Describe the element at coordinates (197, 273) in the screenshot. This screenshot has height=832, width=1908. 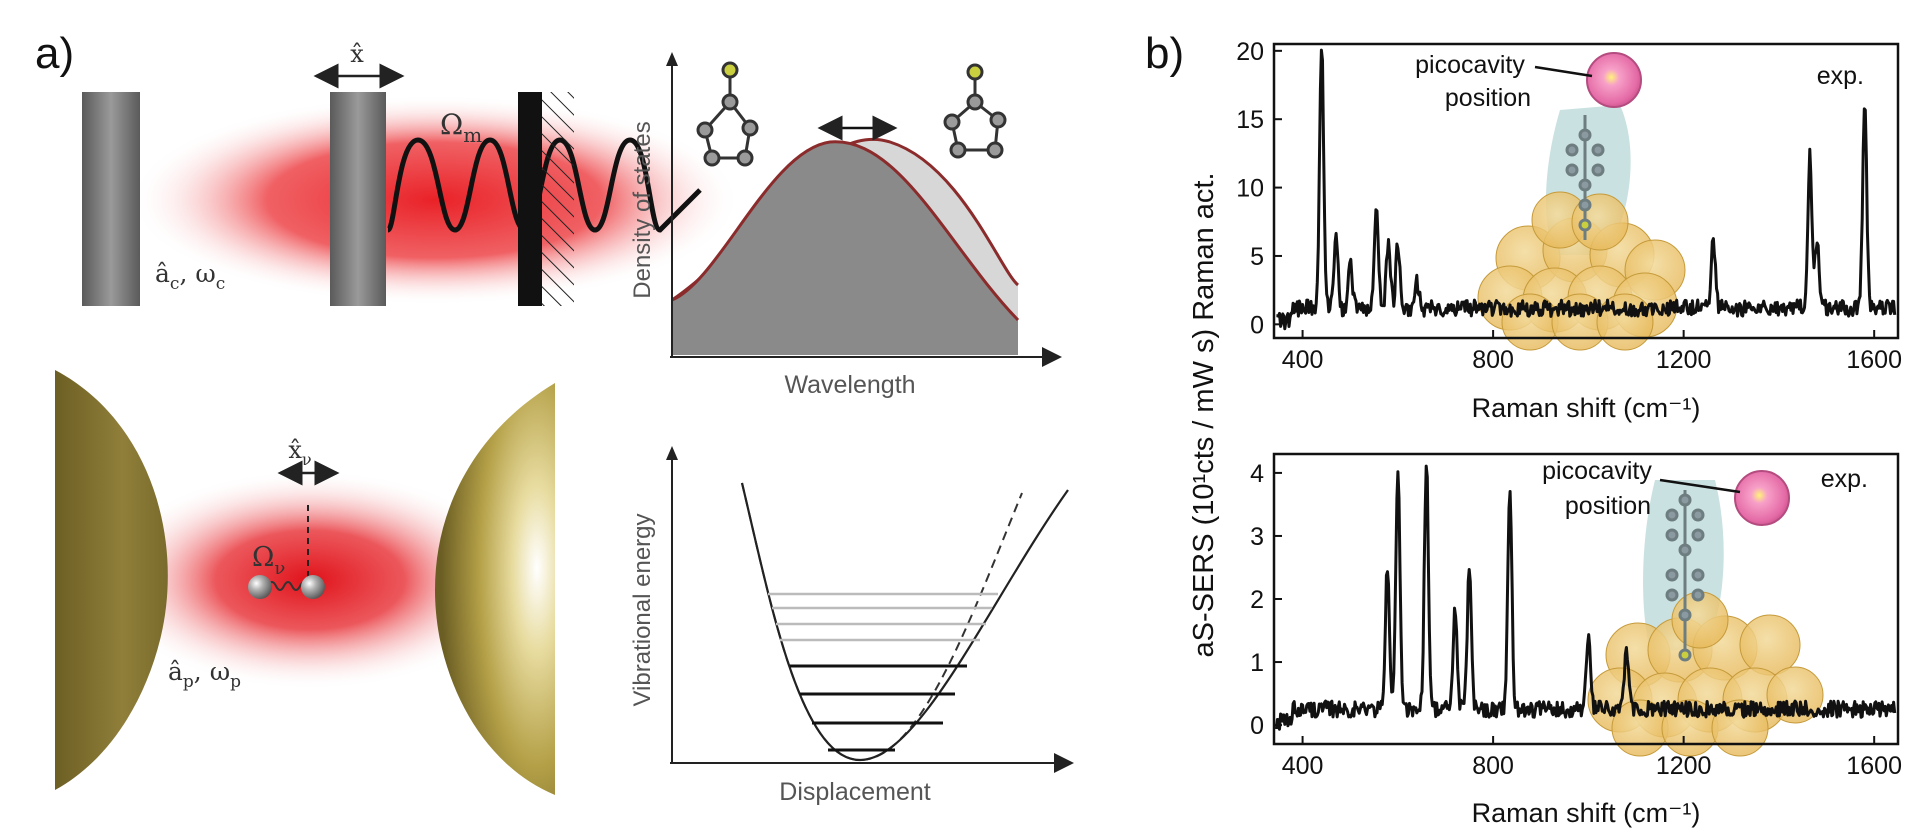
I see `mode-omega: , ω` at that location.